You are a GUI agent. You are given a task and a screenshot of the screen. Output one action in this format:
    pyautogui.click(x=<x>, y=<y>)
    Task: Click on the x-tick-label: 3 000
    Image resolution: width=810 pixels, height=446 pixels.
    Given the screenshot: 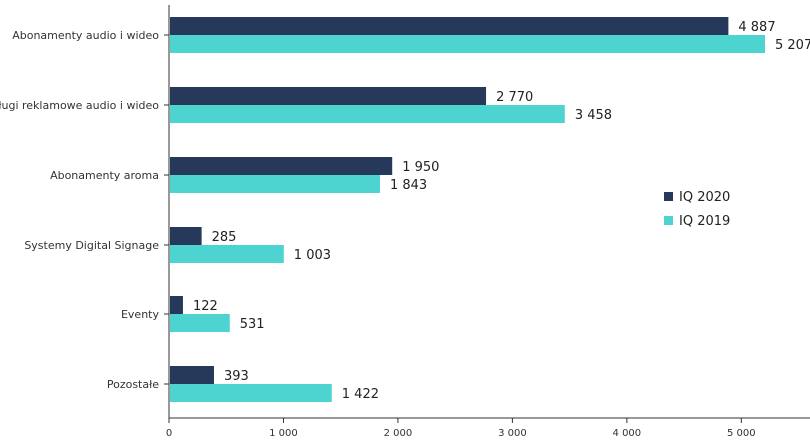 What is the action you would take?
    pyautogui.click(x=512, y=433)
    